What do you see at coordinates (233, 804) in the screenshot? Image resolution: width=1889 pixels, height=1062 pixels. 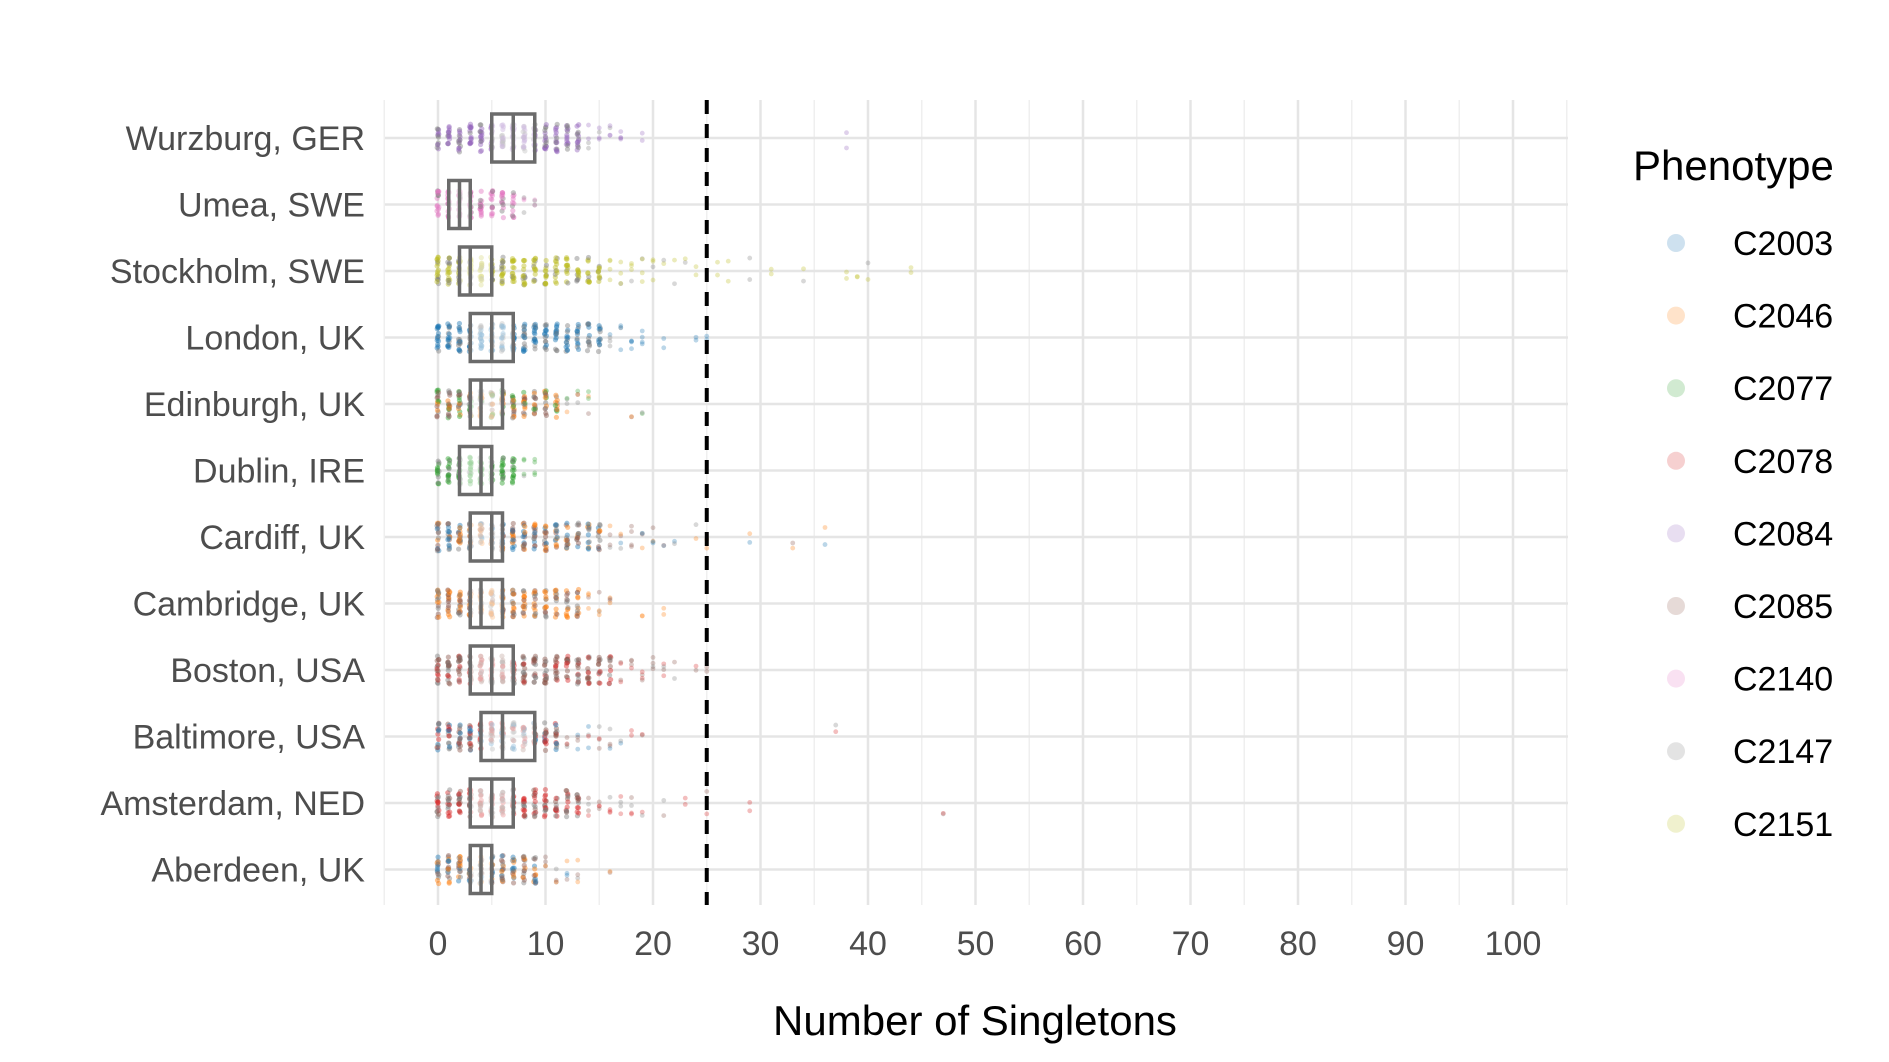 I see `y-category-label: Amsterdam, NED` at bounding box center [233, 804].